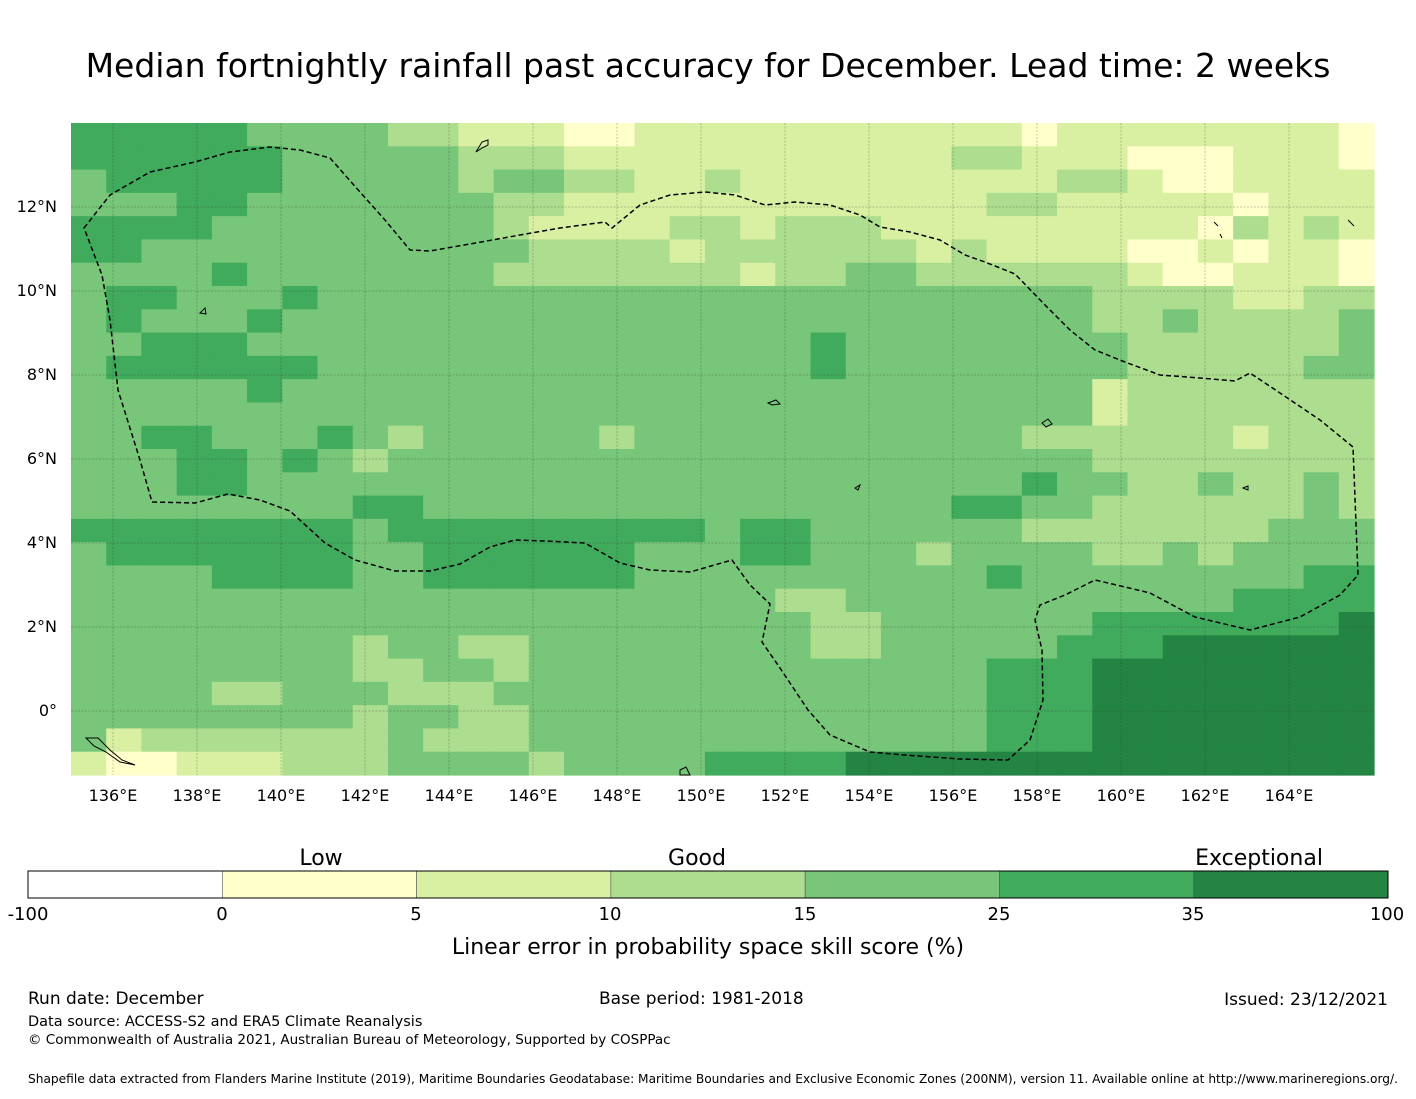  I want to click on colorbar-bin, so click(1097, 884).